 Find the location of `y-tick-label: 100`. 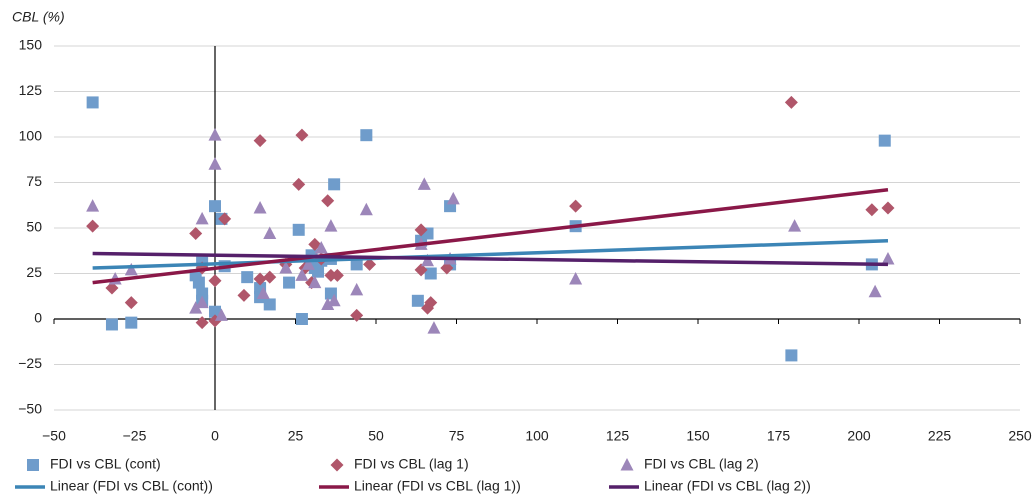

y-tick-label: 100 is located at coordinates (31, 136).